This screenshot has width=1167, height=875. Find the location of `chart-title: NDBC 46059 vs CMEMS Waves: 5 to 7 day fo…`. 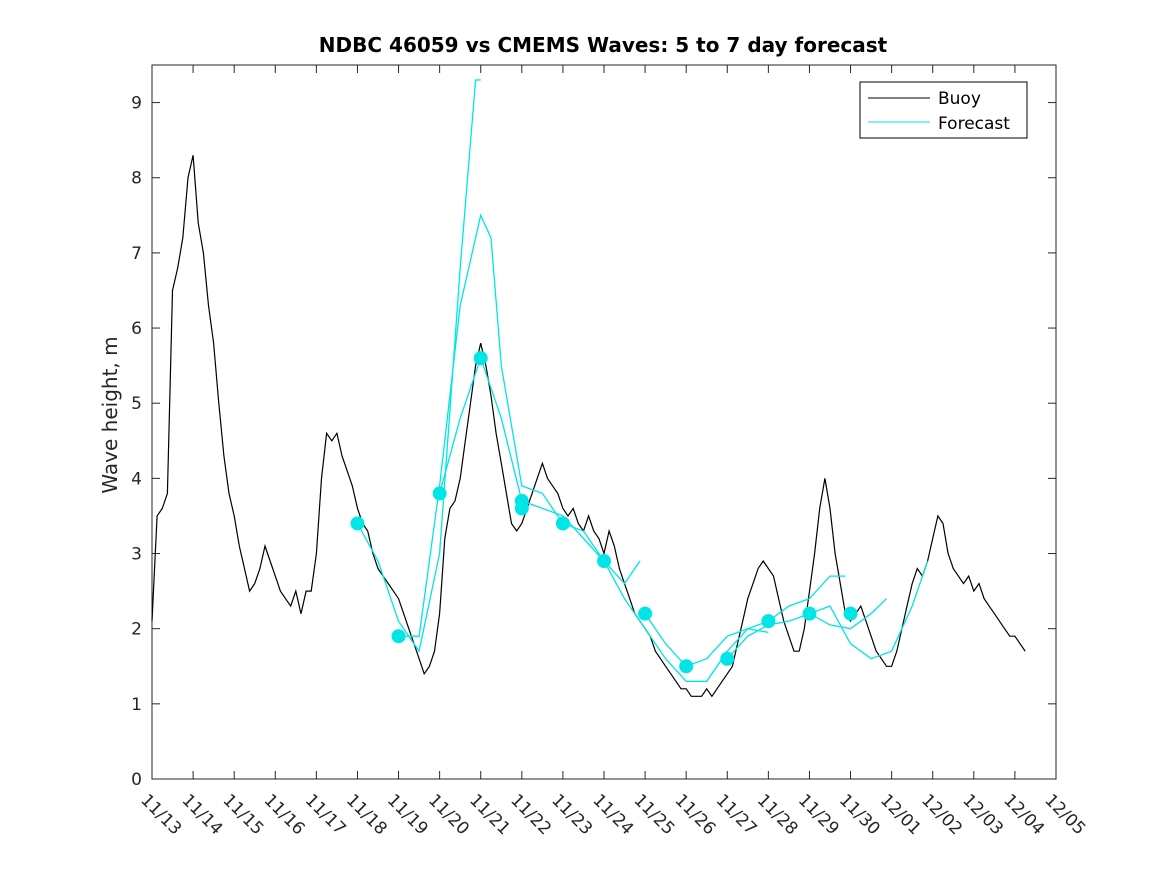

chart-title: NDBC 46059 vs CMEMS Waves: 5 to 7 day fo… is located at coordinates (603, 45).